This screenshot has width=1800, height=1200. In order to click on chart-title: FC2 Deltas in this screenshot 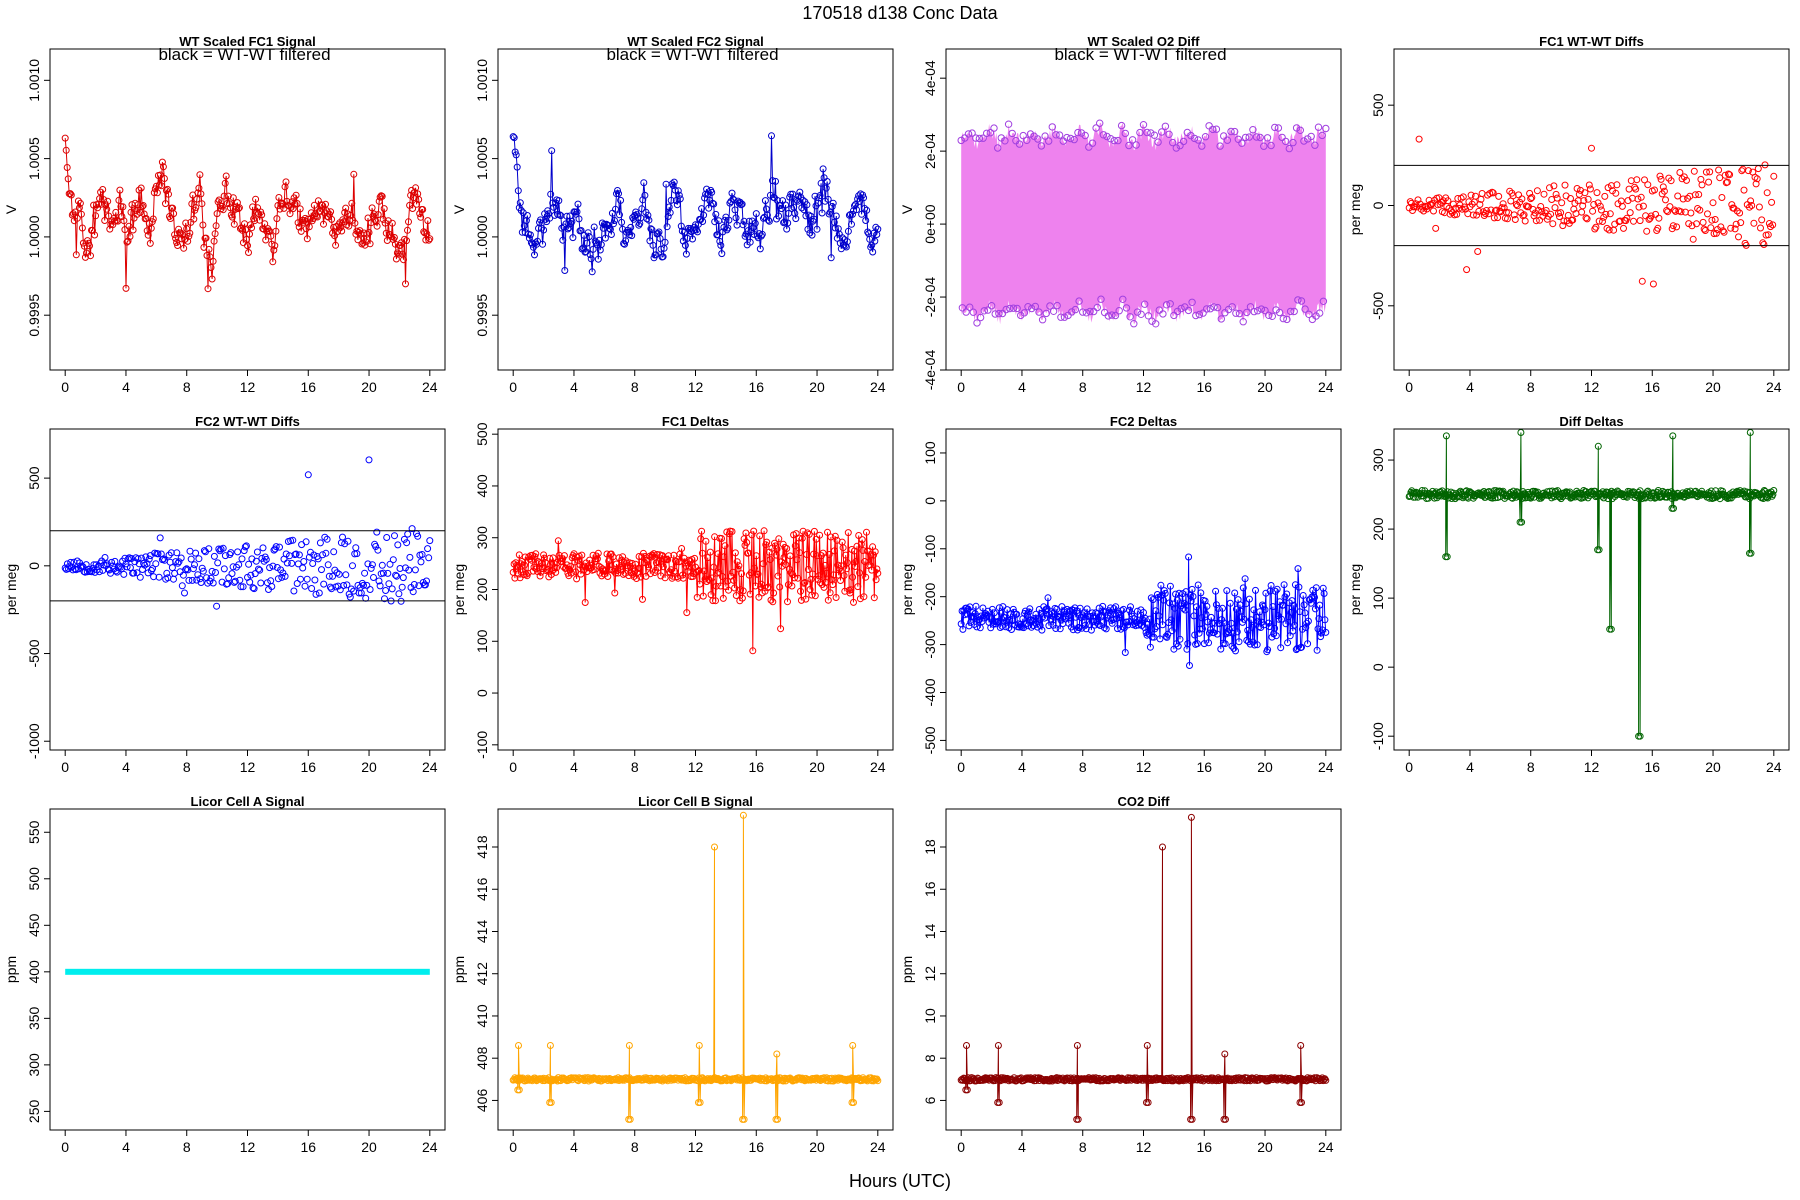, I will do `click(1143, 421)`.